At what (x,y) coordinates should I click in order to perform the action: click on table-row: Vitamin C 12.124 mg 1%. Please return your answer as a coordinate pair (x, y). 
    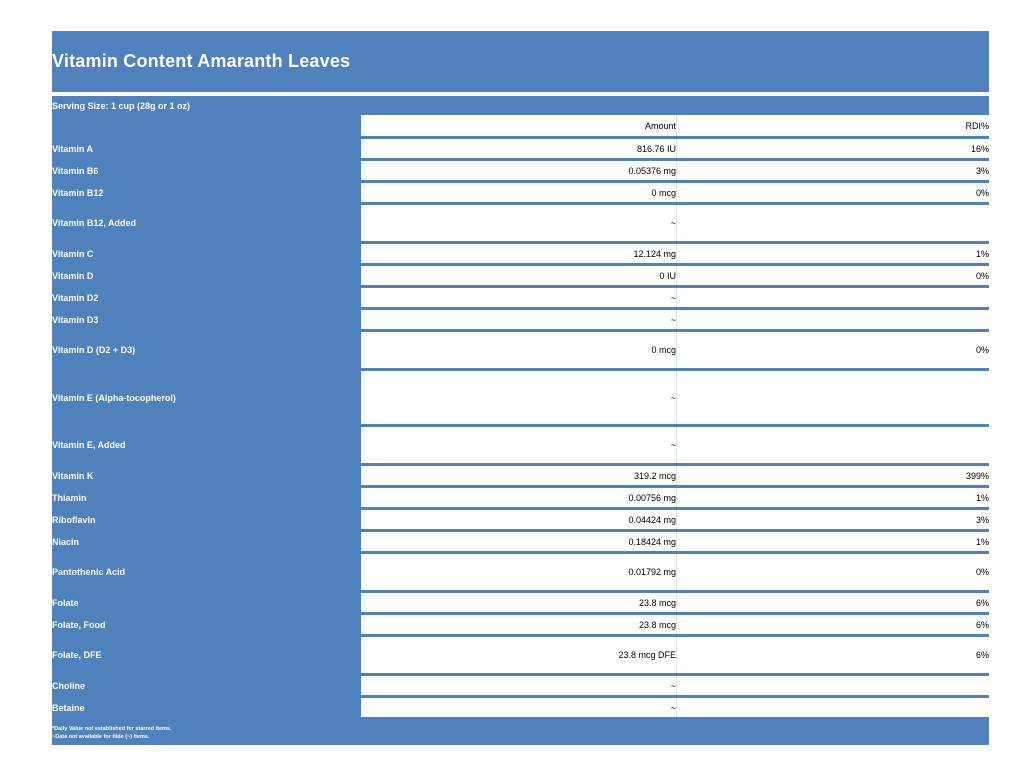
    Looking at the image, I should click on (520, 255).